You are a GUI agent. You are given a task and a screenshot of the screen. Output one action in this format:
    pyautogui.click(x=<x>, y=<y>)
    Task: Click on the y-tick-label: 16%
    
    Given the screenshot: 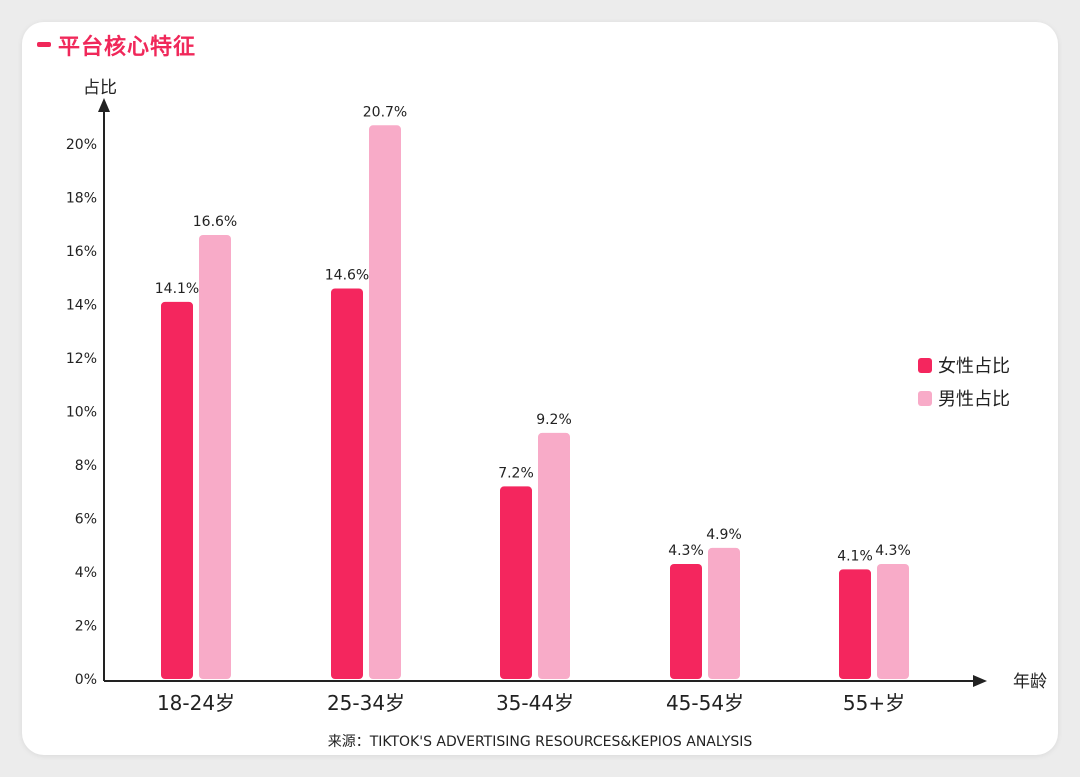 What is the action you would take?
    pyautogui.click(x=81, y=252)
    